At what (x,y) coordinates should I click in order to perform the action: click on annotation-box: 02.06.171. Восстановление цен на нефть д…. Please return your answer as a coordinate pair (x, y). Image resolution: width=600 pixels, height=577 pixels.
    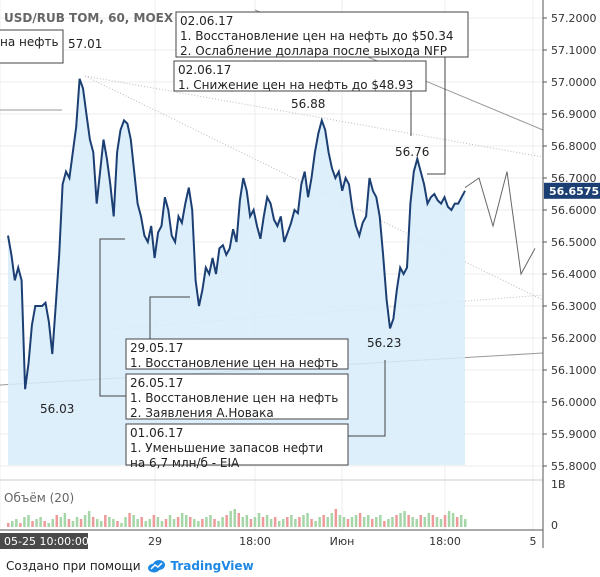
    Looking at the image, I should click on (322, 93).